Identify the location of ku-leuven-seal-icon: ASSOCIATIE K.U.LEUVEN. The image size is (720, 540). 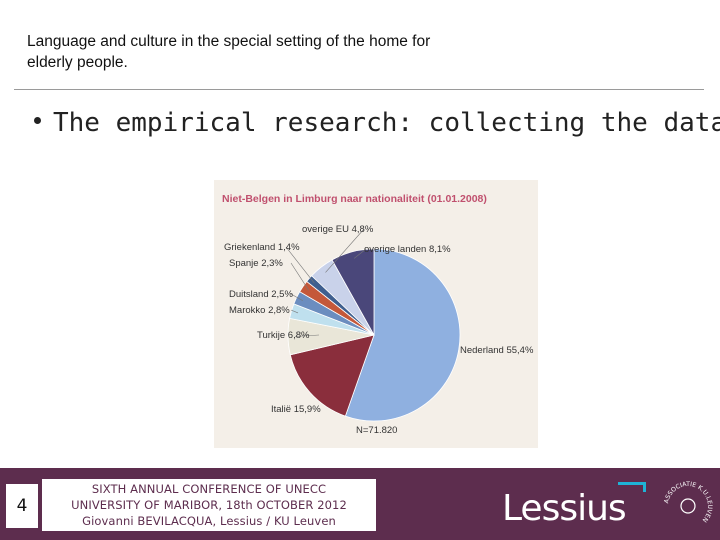
(688, 502).